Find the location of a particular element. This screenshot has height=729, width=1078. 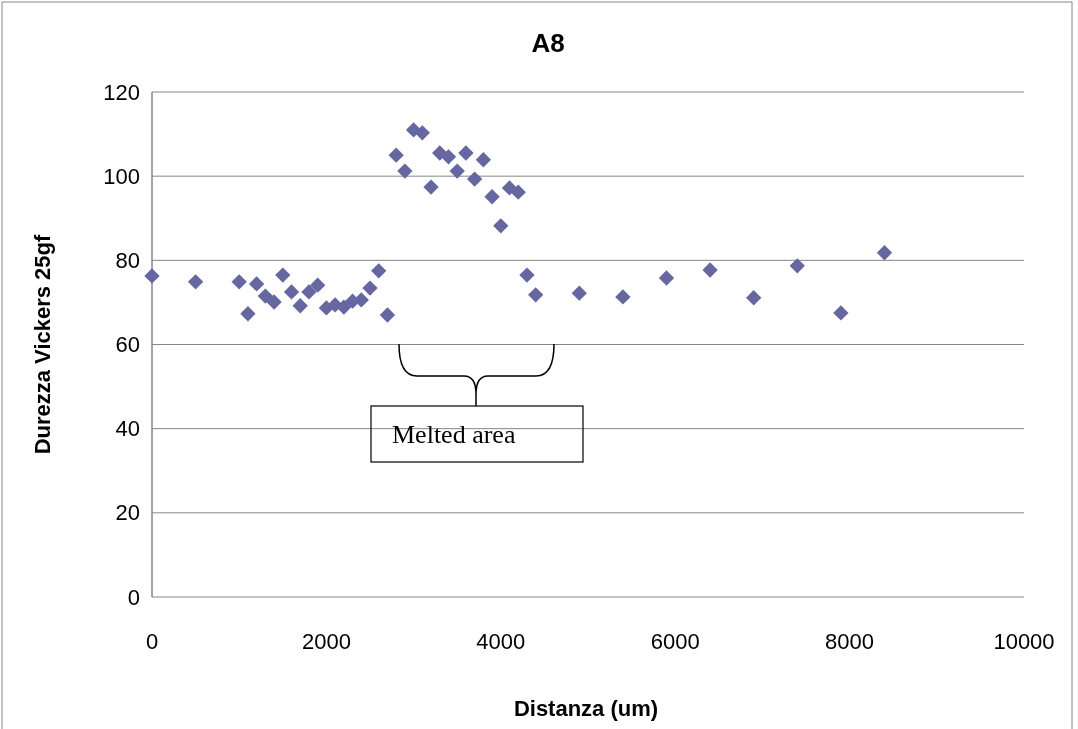

y-tick-label: 20 is located at coordinates (127, 513).